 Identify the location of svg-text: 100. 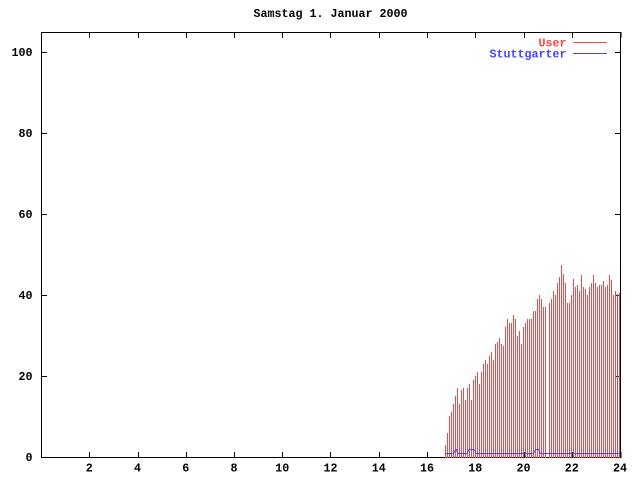
(22, 53).